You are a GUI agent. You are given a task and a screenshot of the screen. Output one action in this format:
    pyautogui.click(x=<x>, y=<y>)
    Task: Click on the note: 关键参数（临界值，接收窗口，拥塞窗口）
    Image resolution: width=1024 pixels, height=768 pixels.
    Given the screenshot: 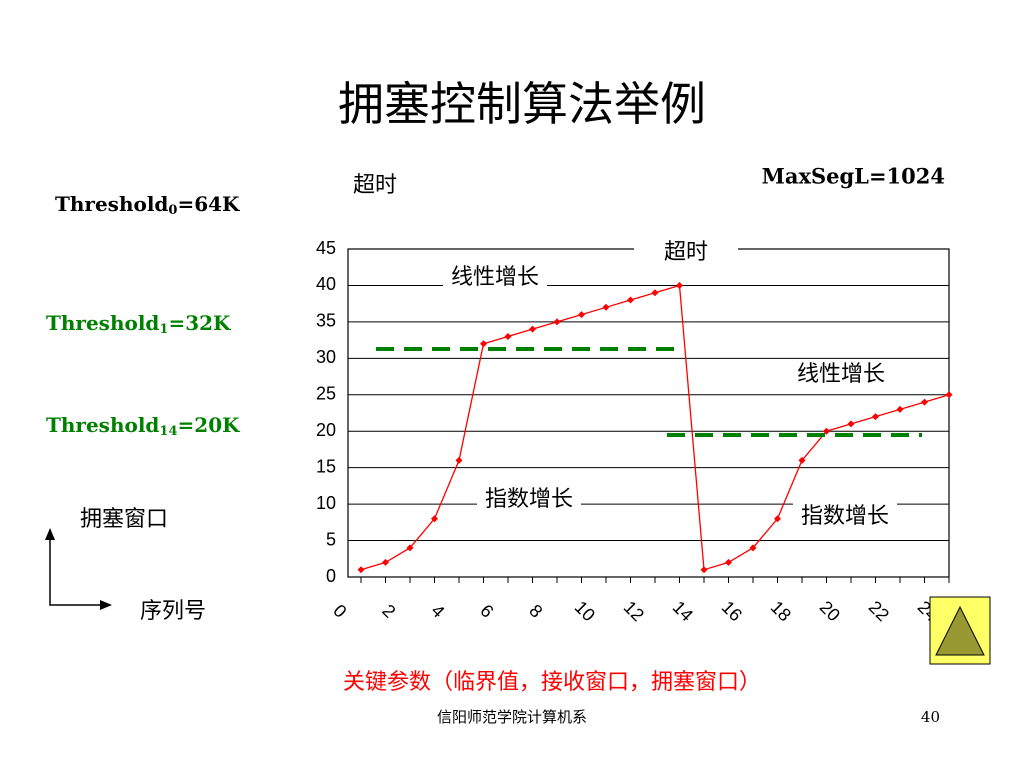 What is the action you would take?
    pyautogui.click(x=552, y=682)
    